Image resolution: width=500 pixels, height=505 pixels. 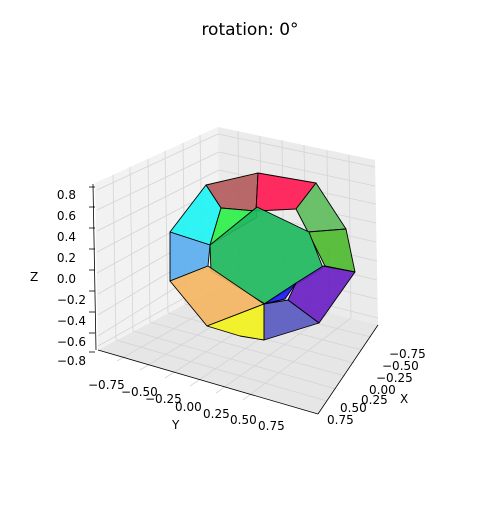 What do you see at coordinates (382, 390) in the screenshot?
I see `x-tick-label: 0.00` at bounding box center [382, 390].